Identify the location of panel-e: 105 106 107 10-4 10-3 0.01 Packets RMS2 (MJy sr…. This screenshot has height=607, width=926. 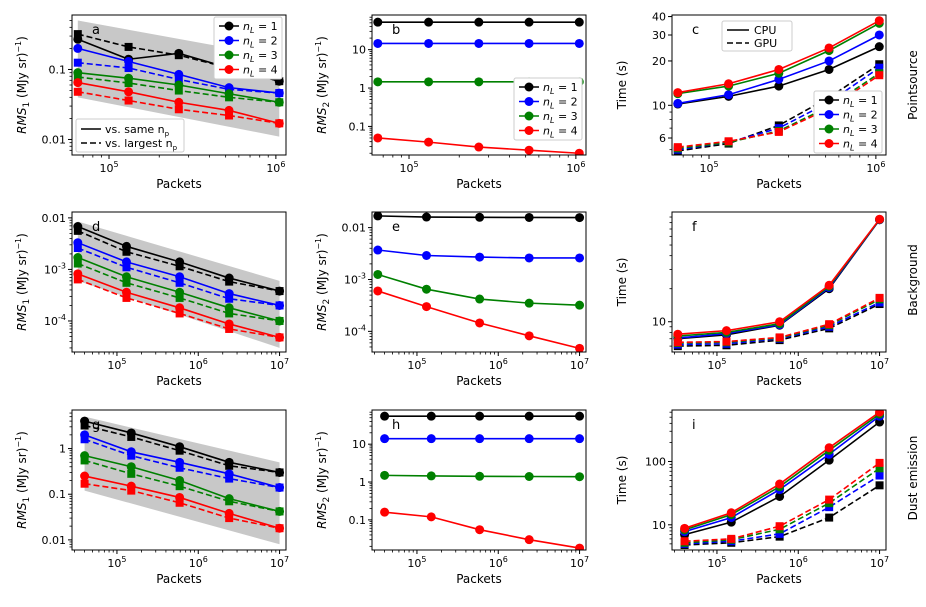
(451, 299).